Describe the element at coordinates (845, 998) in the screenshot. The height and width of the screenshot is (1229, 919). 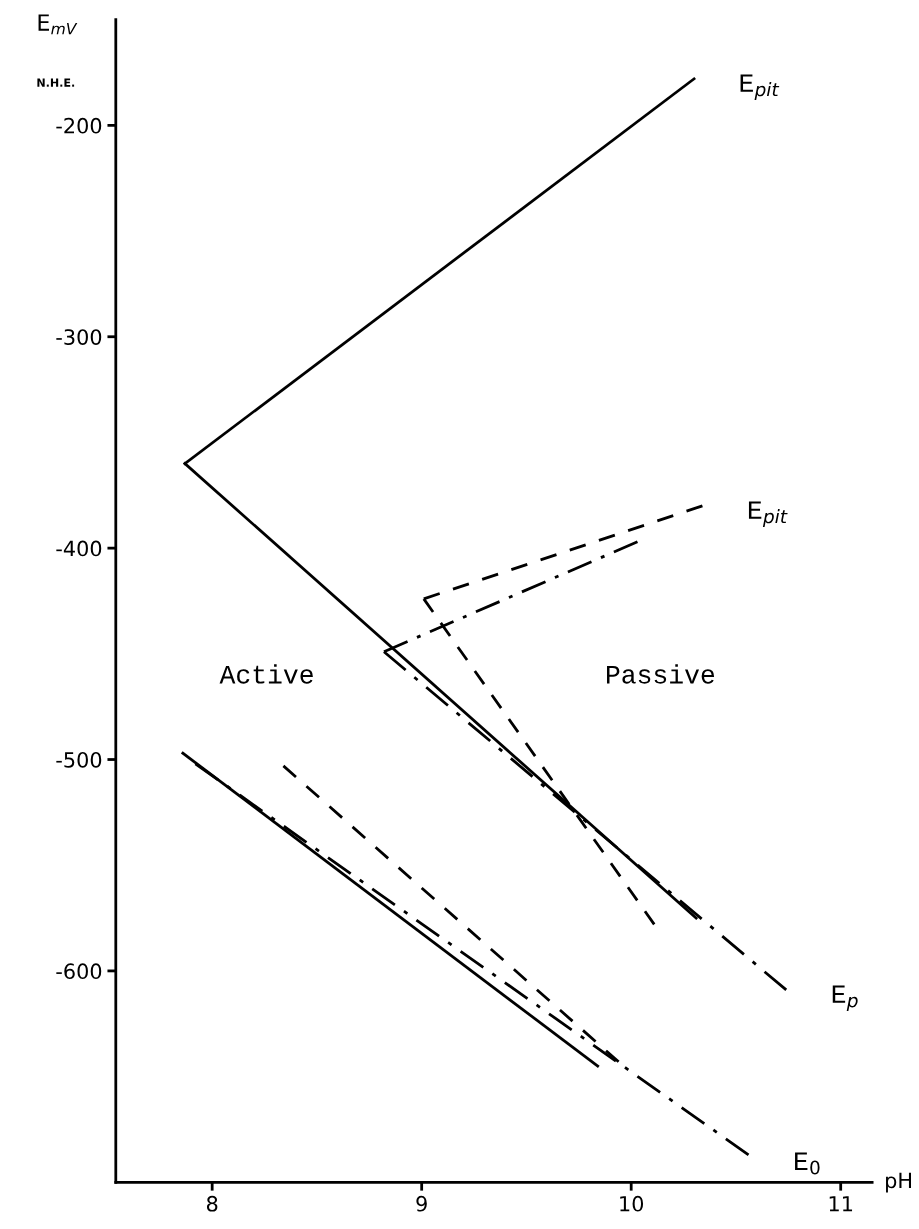
I see `series-label: E$_{p}$` at that location.